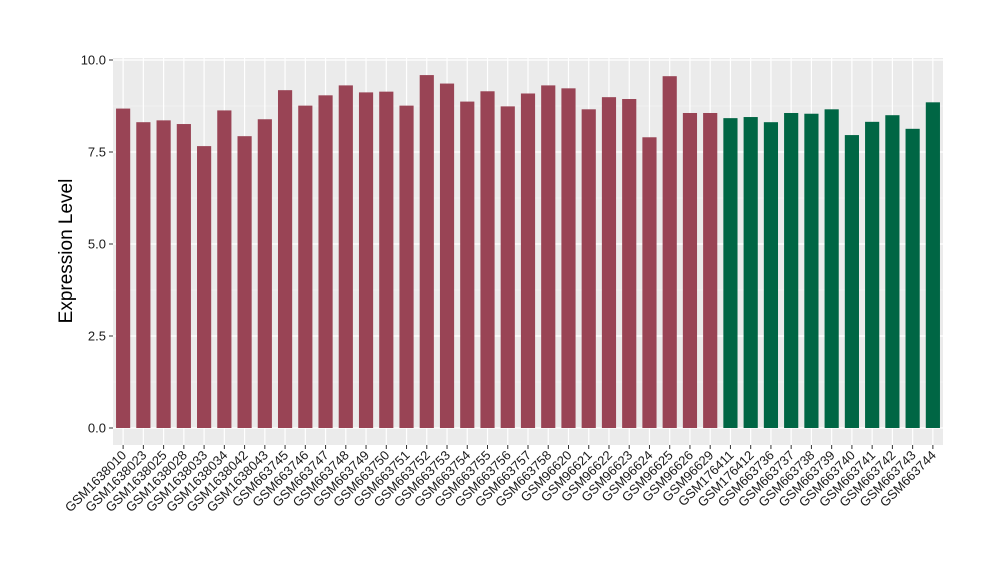  What do you see at coordinates (609, 262) in the screenshot?
I see `bar-GSM96622` at bounding box center [609, 262].